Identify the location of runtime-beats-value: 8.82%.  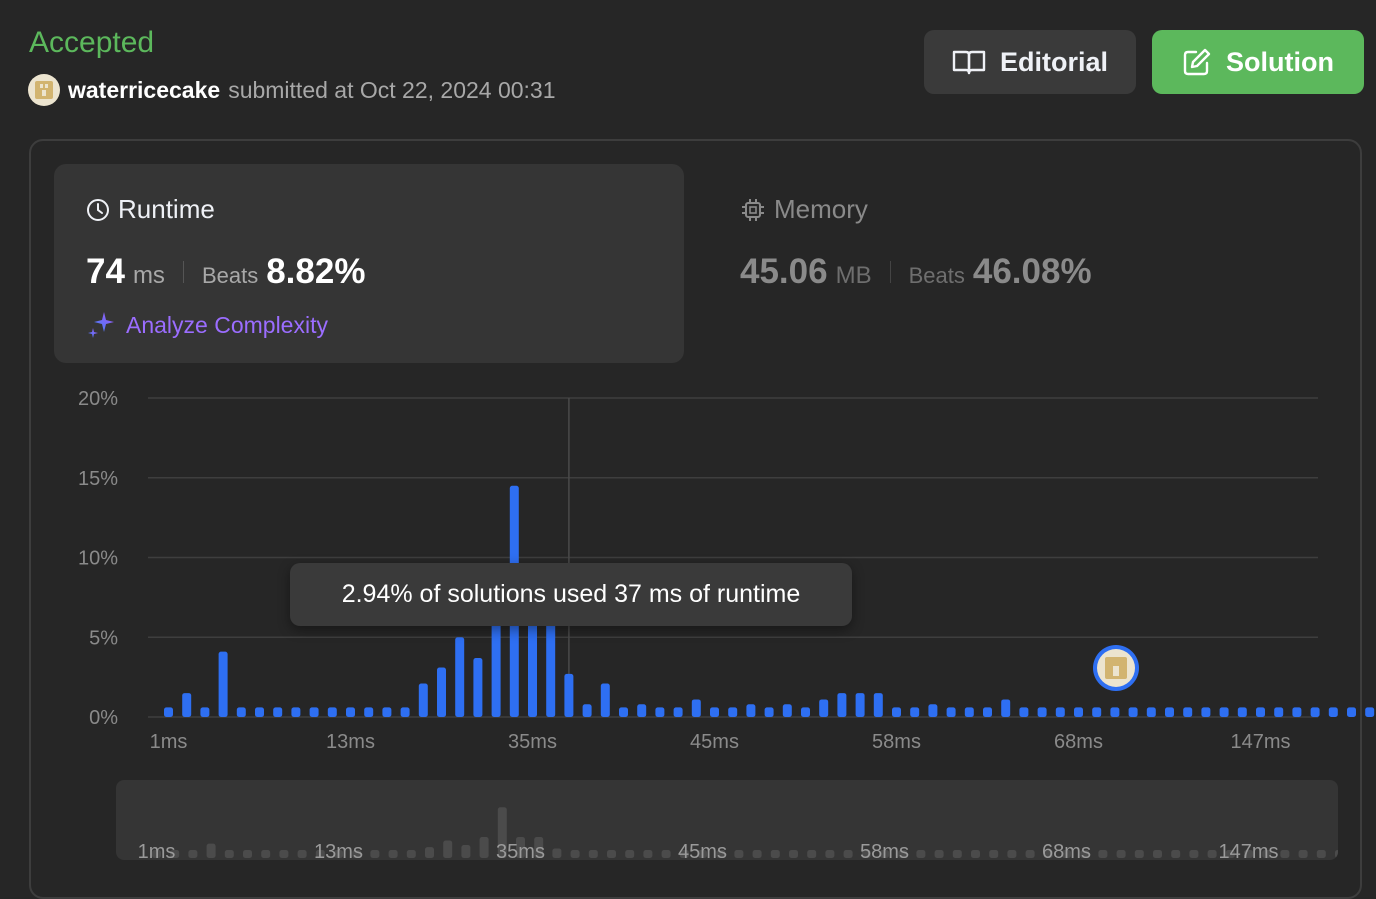
(316, 271).